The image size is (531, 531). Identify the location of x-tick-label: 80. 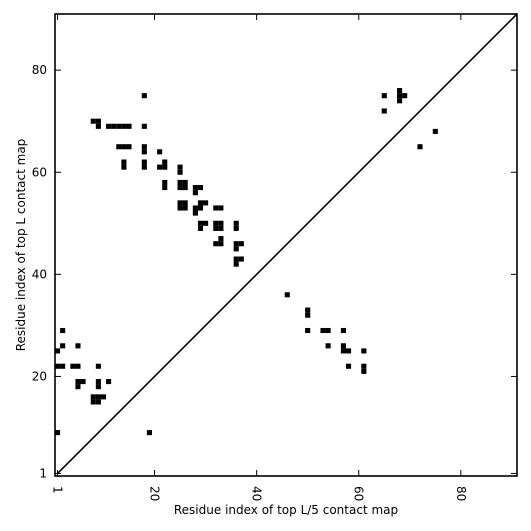
(461, 493).